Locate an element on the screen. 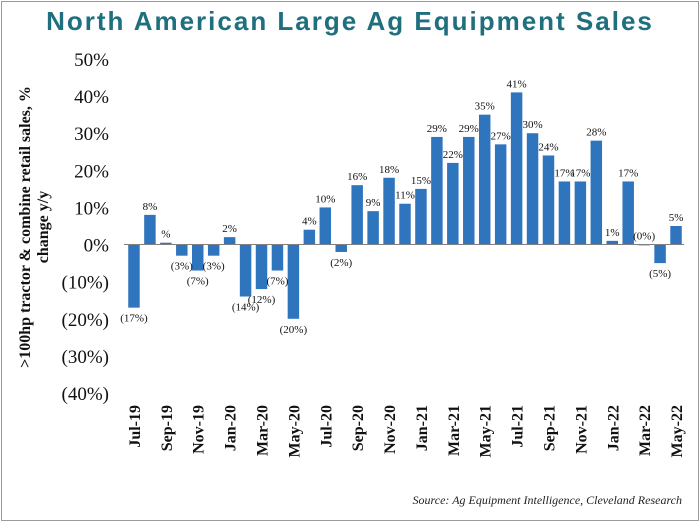  data-label: 8% is located at coordinates (150, 207).